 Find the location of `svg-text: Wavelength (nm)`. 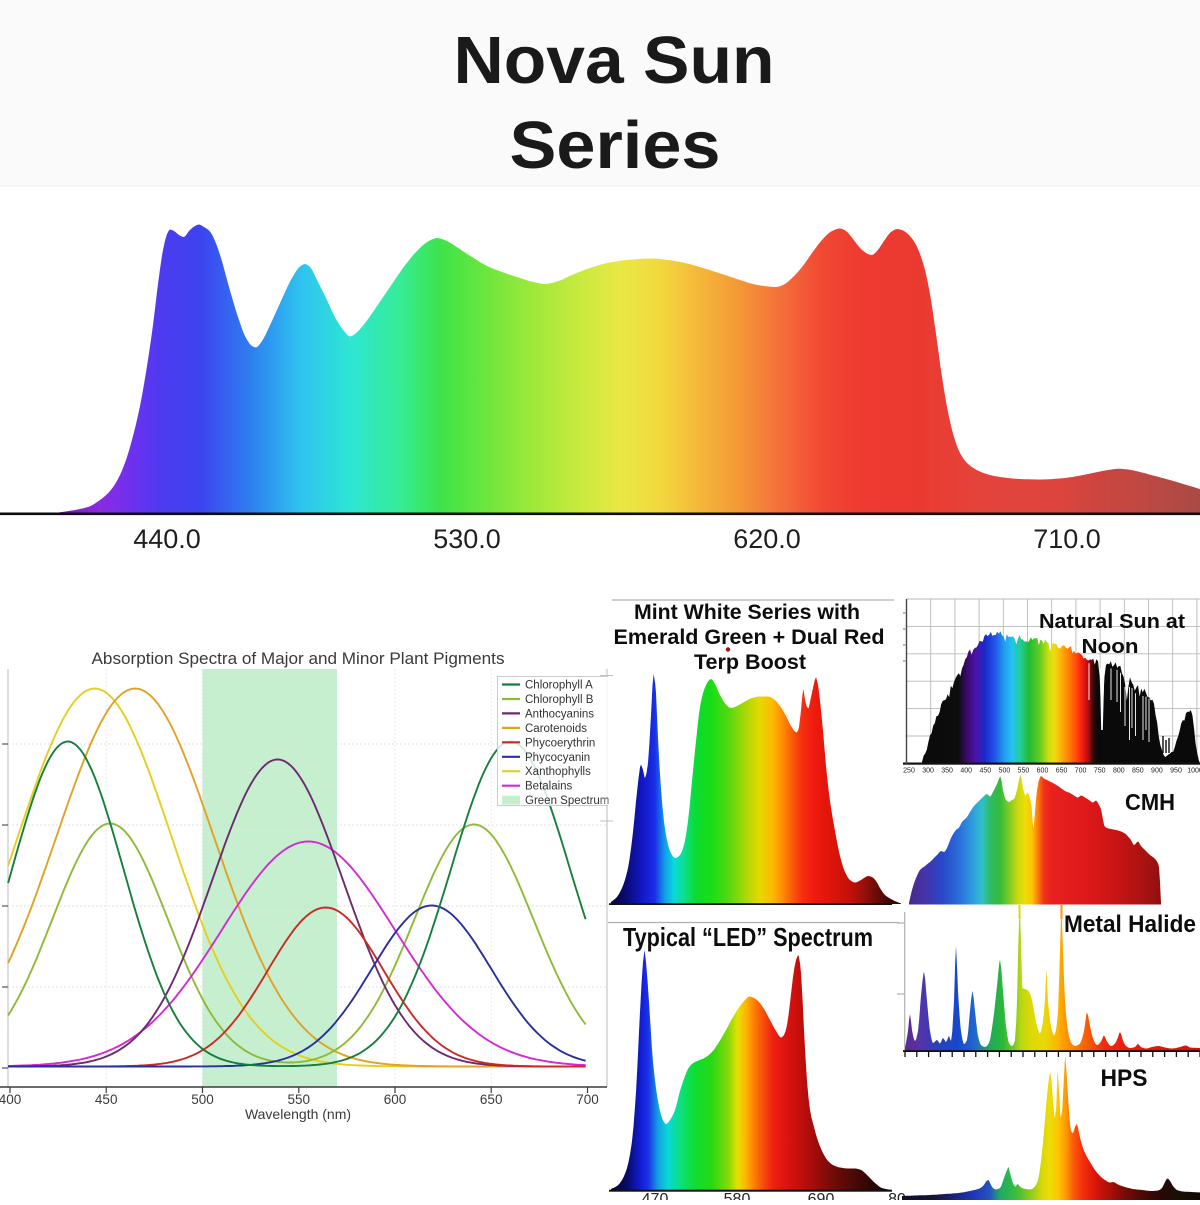

svg-text: Wavelength (nm) is located at coordinates (298, 1114).